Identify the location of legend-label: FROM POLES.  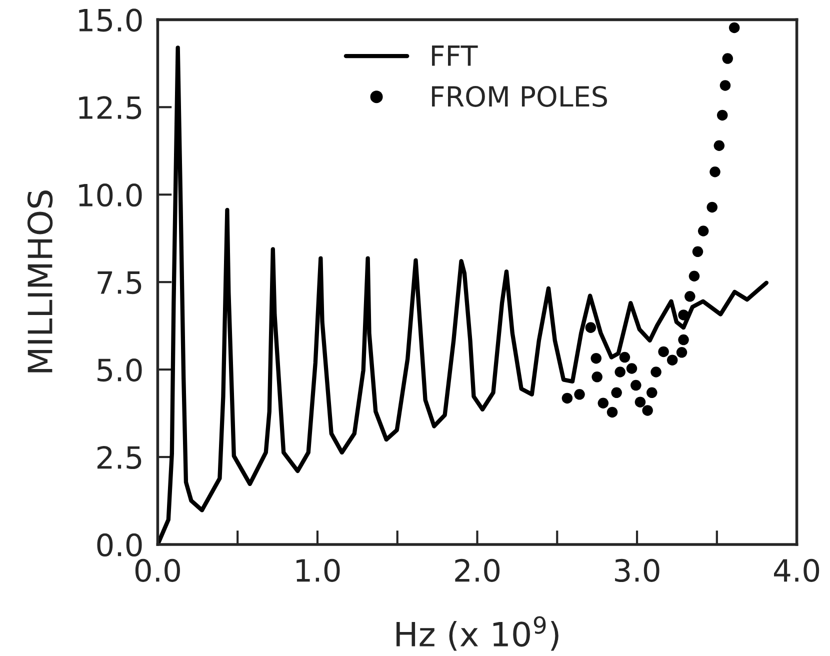
(519, 96).